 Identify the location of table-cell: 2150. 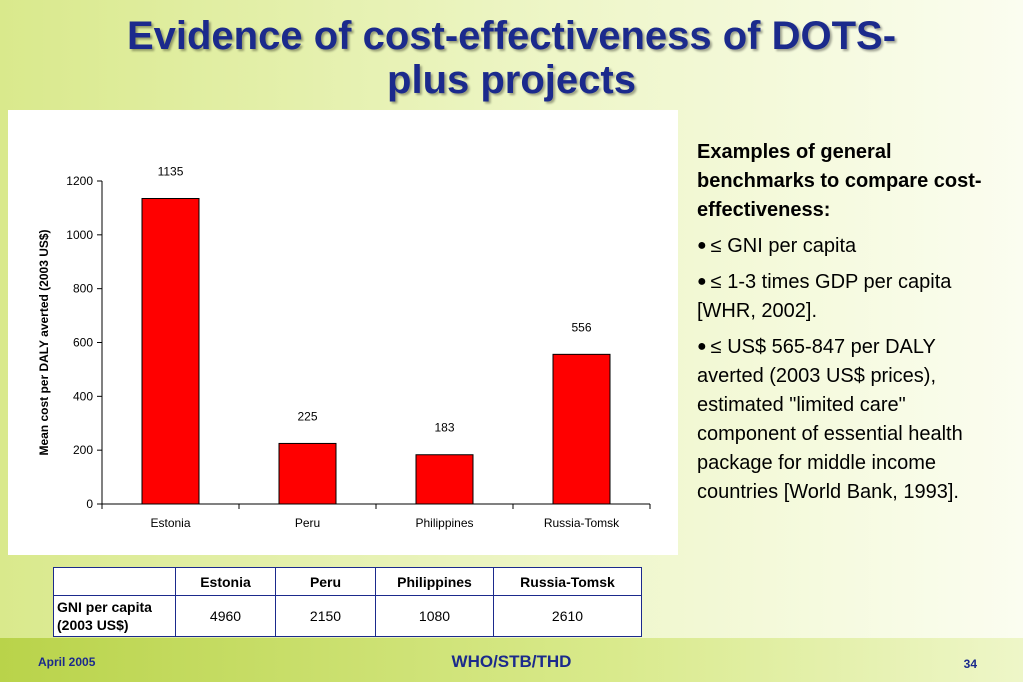
(325, 616).